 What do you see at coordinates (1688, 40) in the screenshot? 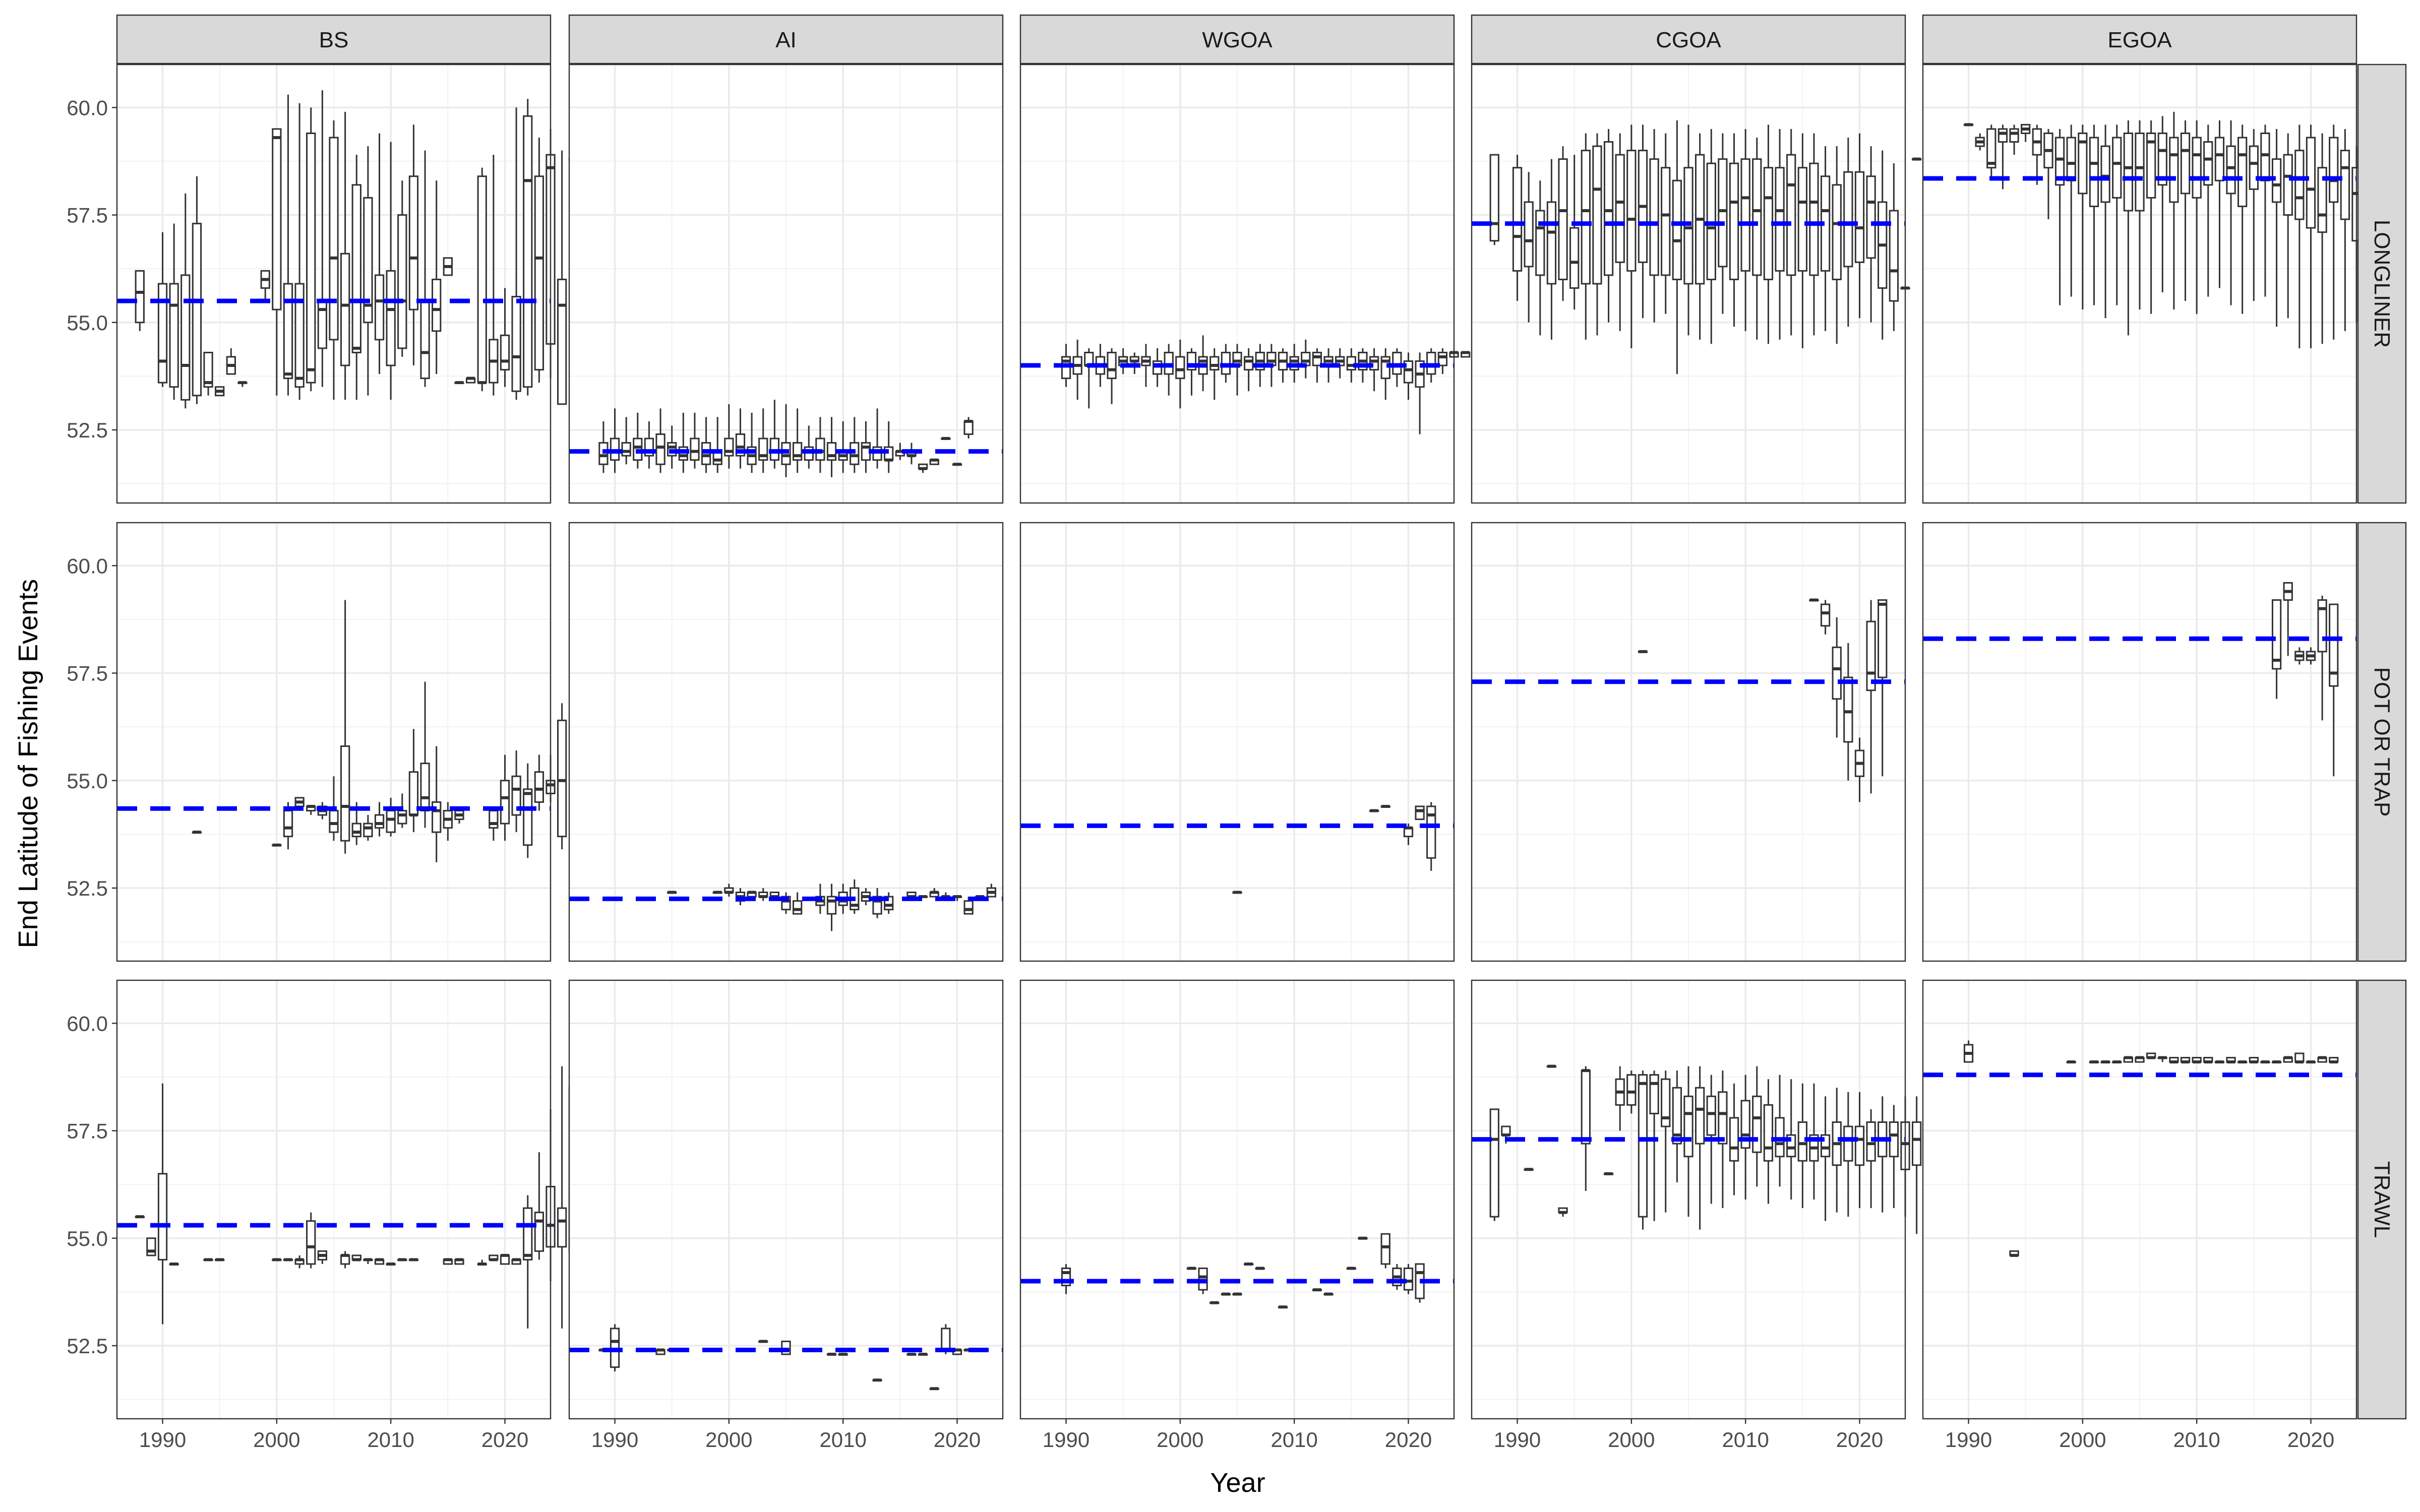
I see `strip-label-cgoa: CGOA` at bounding box center [1688, 40].